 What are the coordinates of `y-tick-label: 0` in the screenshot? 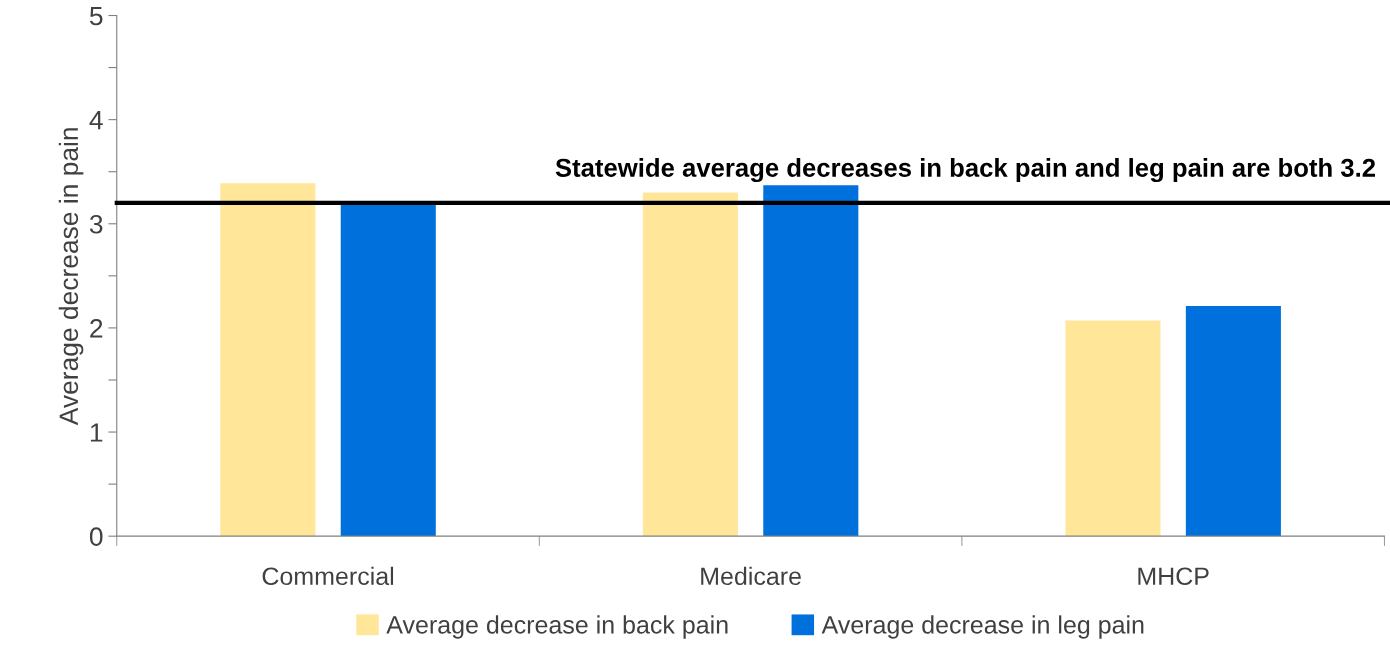 It's located at (96, 536).